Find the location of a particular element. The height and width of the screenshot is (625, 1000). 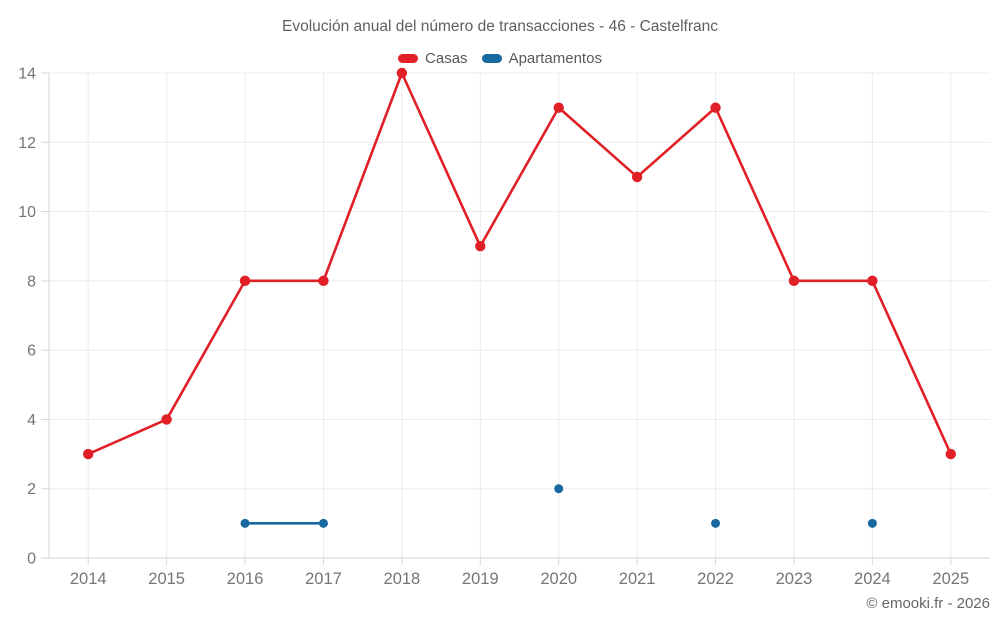

x-axis-label: 2022 is located at coordinates (715, 579).